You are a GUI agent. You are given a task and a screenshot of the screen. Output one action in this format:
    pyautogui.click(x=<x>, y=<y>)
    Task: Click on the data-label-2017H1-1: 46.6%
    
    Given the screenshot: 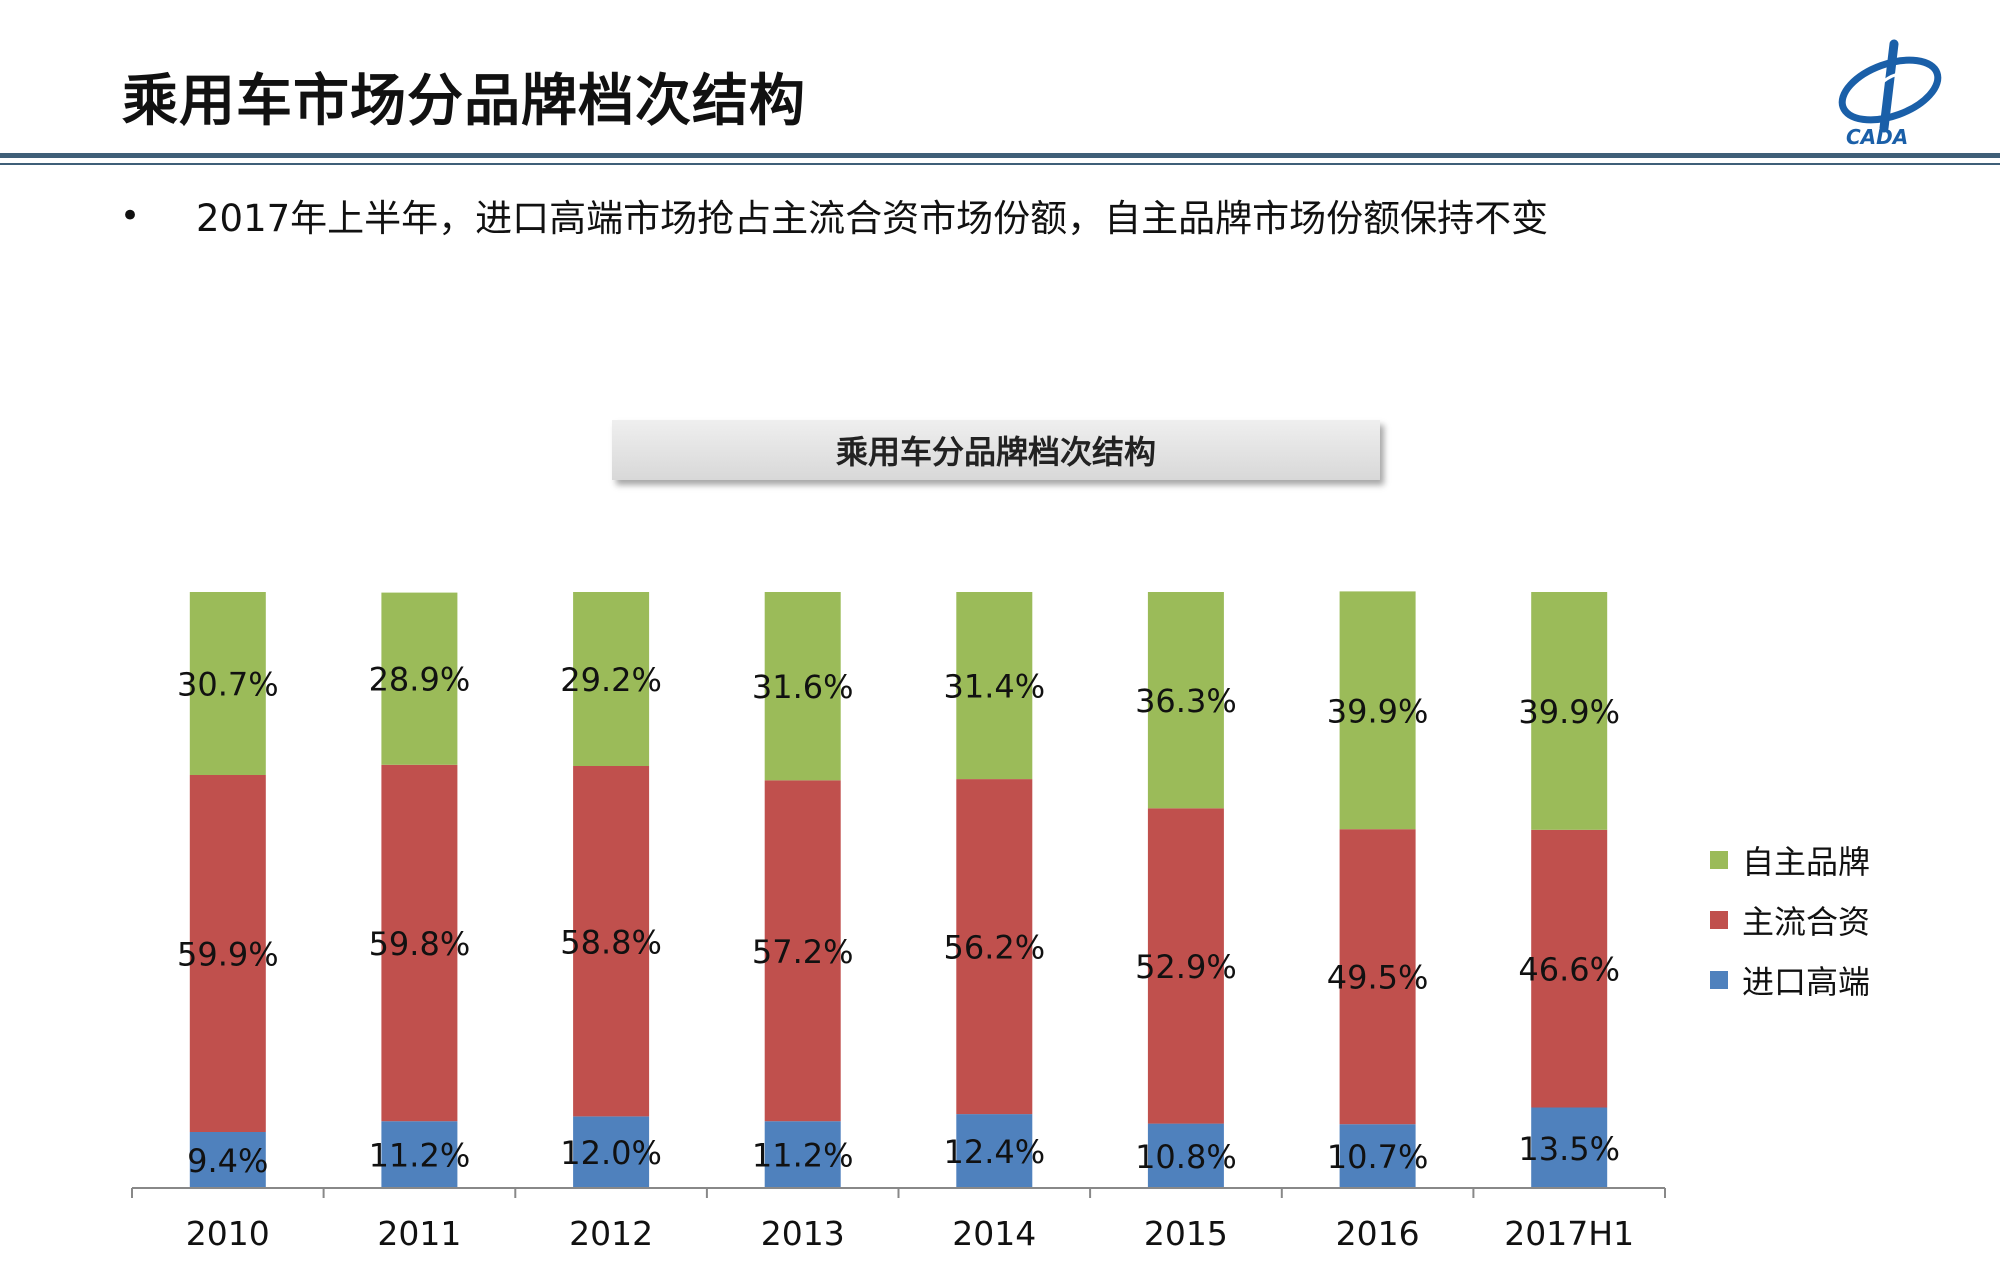 What is the action you would take?
    pyautogui.click(x=1569, y=970)
    